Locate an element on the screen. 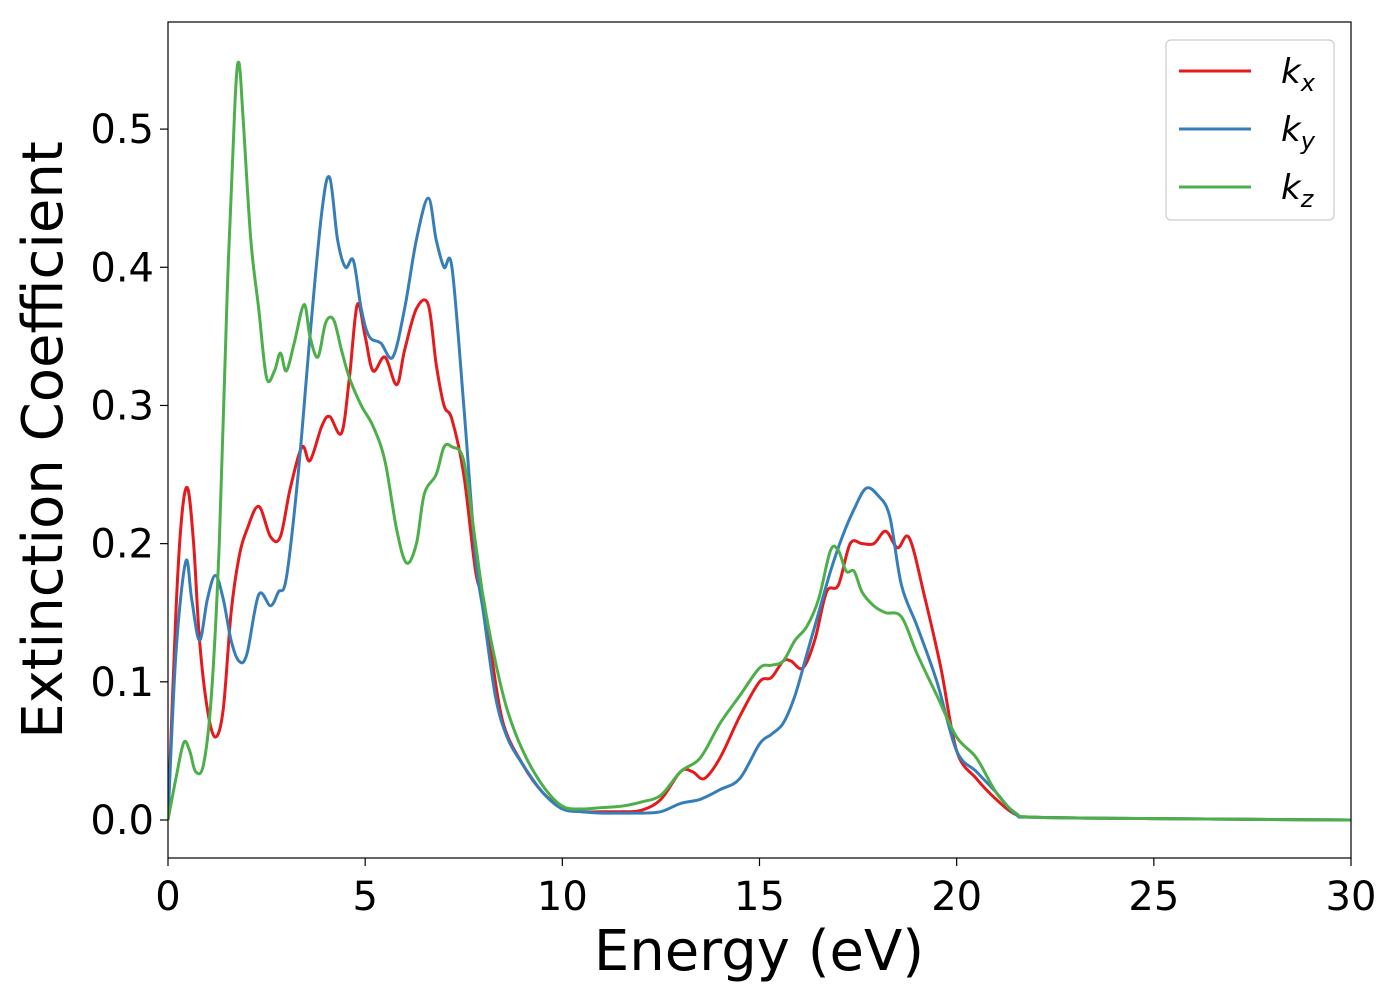 The width and height of the screenshot is (1400, 1000). y-tick-label: 0.3 is located at coordinates (122, 406).